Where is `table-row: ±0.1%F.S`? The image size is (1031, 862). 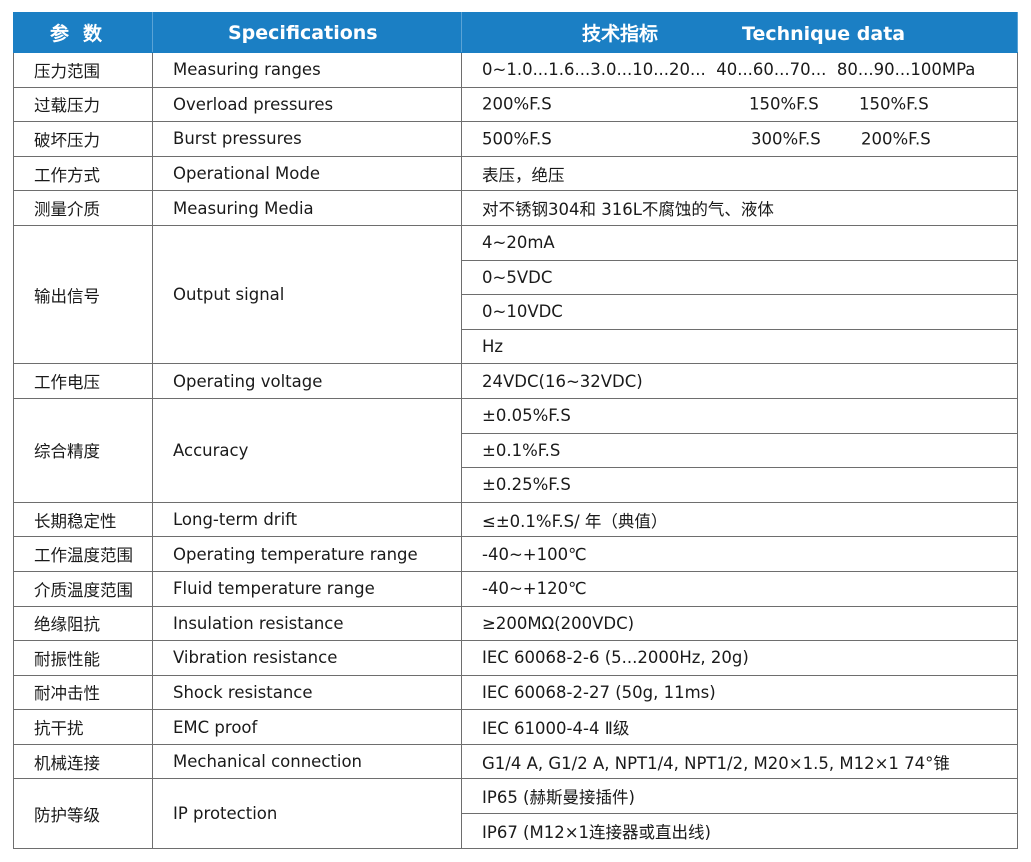 table-row: ±0.1%F.S is located at coordinates (516, 450).